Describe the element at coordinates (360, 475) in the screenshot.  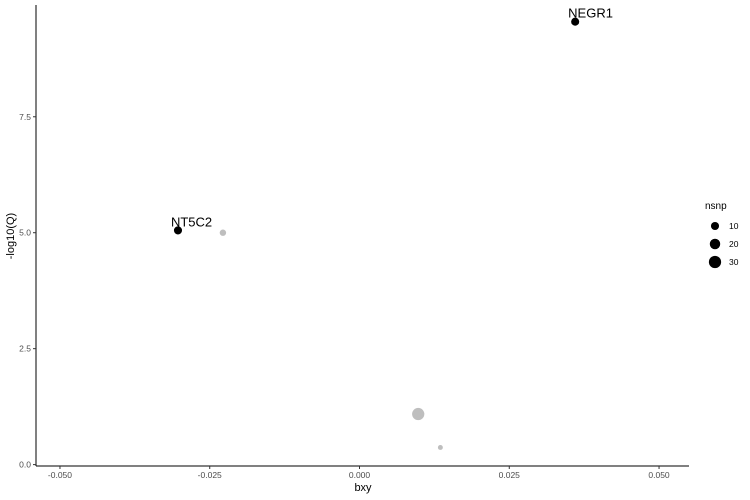
I see `x-tick-label: 0.000` at that location.